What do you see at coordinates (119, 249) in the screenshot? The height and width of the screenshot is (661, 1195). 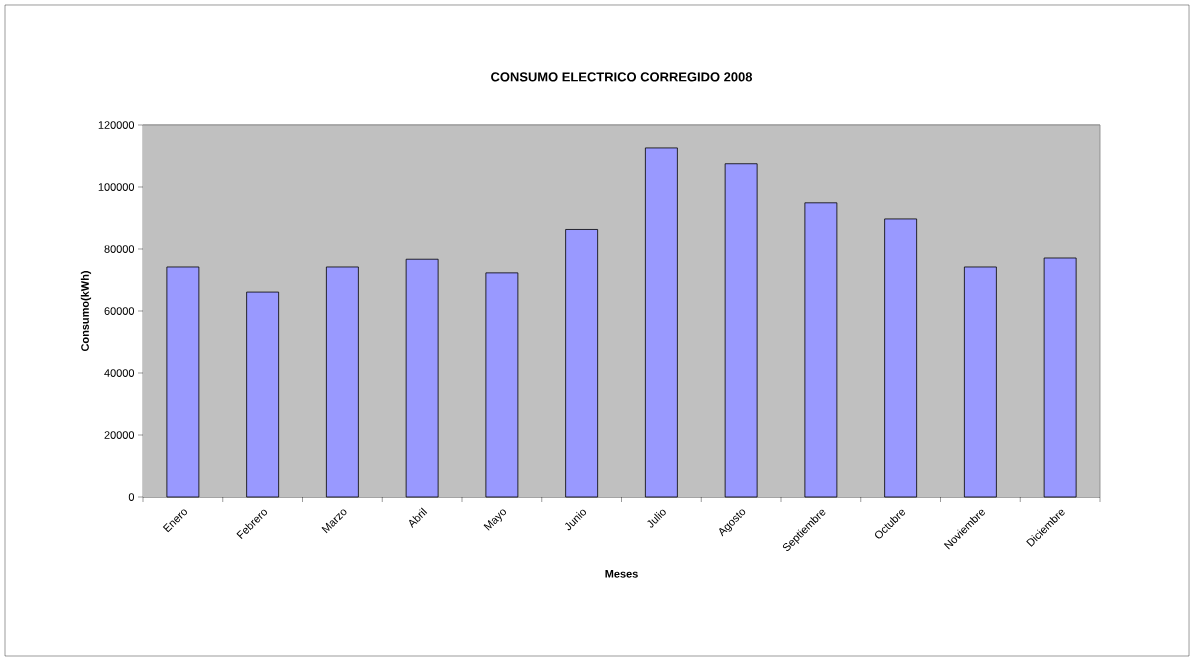 I see `y-tick-label: 80000` at bounding box center [119, 249].